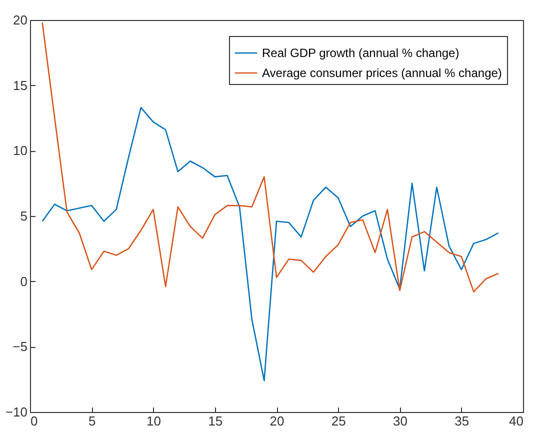  I want to click on y-tick-label: −5, so click(20, 346).